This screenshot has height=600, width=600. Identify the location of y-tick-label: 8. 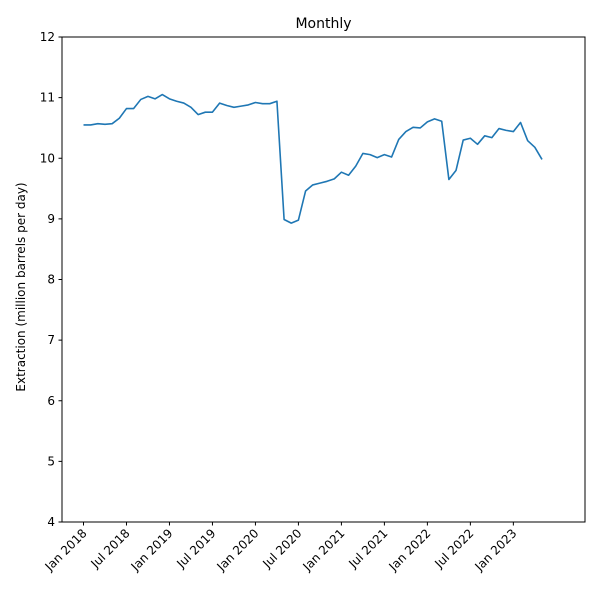
(51, 280).